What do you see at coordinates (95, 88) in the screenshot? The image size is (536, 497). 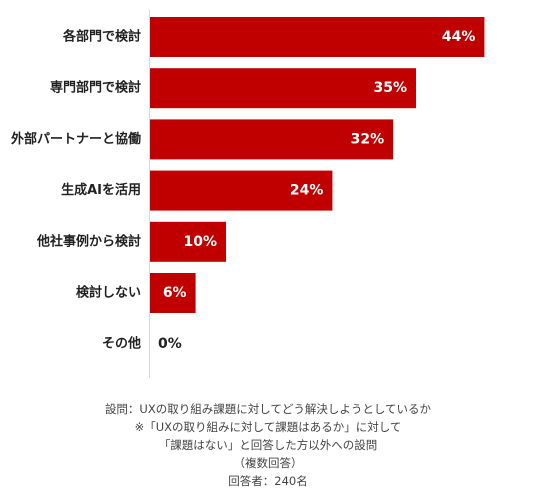 I see `category-label: 専門部門で検討` at bounding box center [95, 88].